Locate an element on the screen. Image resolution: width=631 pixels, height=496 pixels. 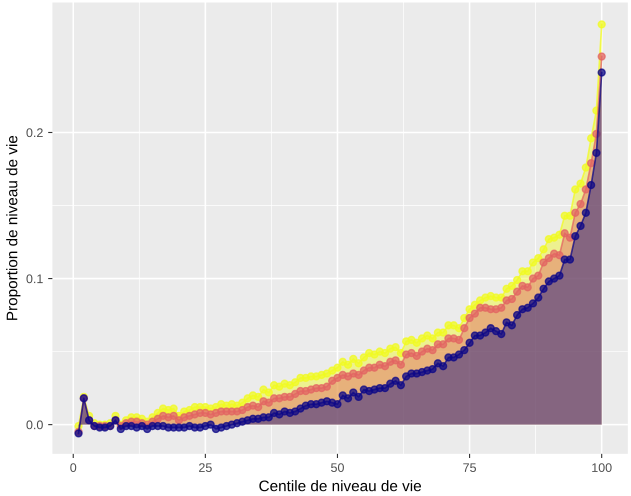
y-tick-label: 0.0 is located at coordinates (34, 425).